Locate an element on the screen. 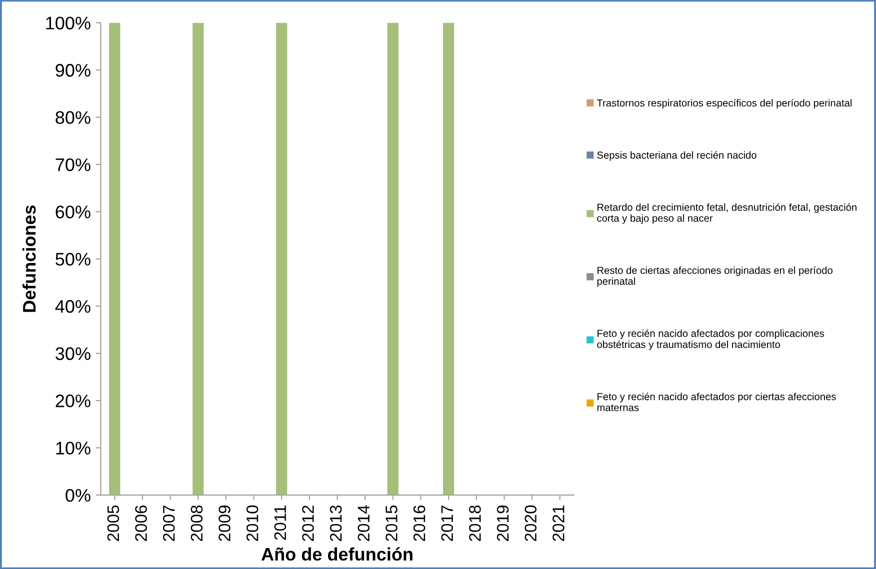 The image size is (876, 569). y-tick-label: 0% is located at coordinates (78, 495).